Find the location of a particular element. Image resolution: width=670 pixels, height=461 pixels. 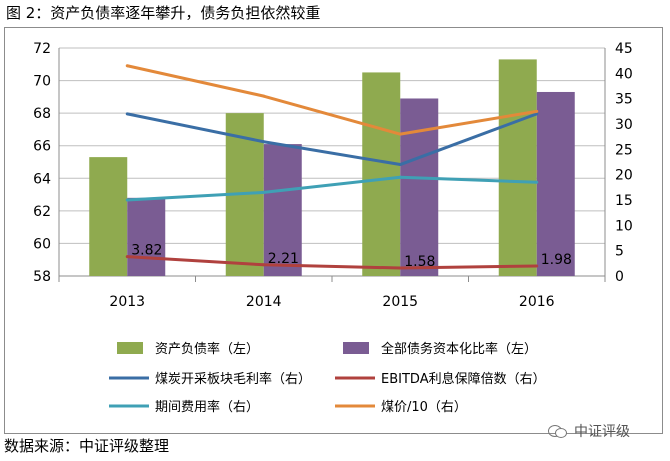

left-axis-tick-label: 58 is located at coordinates (42, 277).